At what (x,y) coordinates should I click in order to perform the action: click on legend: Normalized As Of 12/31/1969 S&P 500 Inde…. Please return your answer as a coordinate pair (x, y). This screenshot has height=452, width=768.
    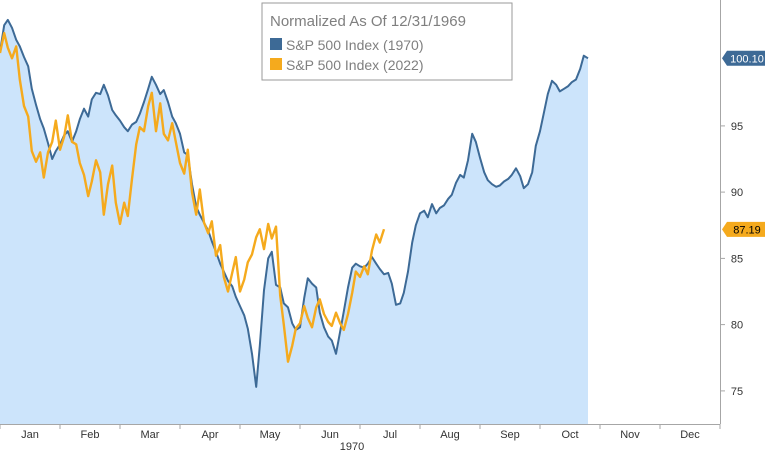
    Looking at the image, I should click on (387, 41).